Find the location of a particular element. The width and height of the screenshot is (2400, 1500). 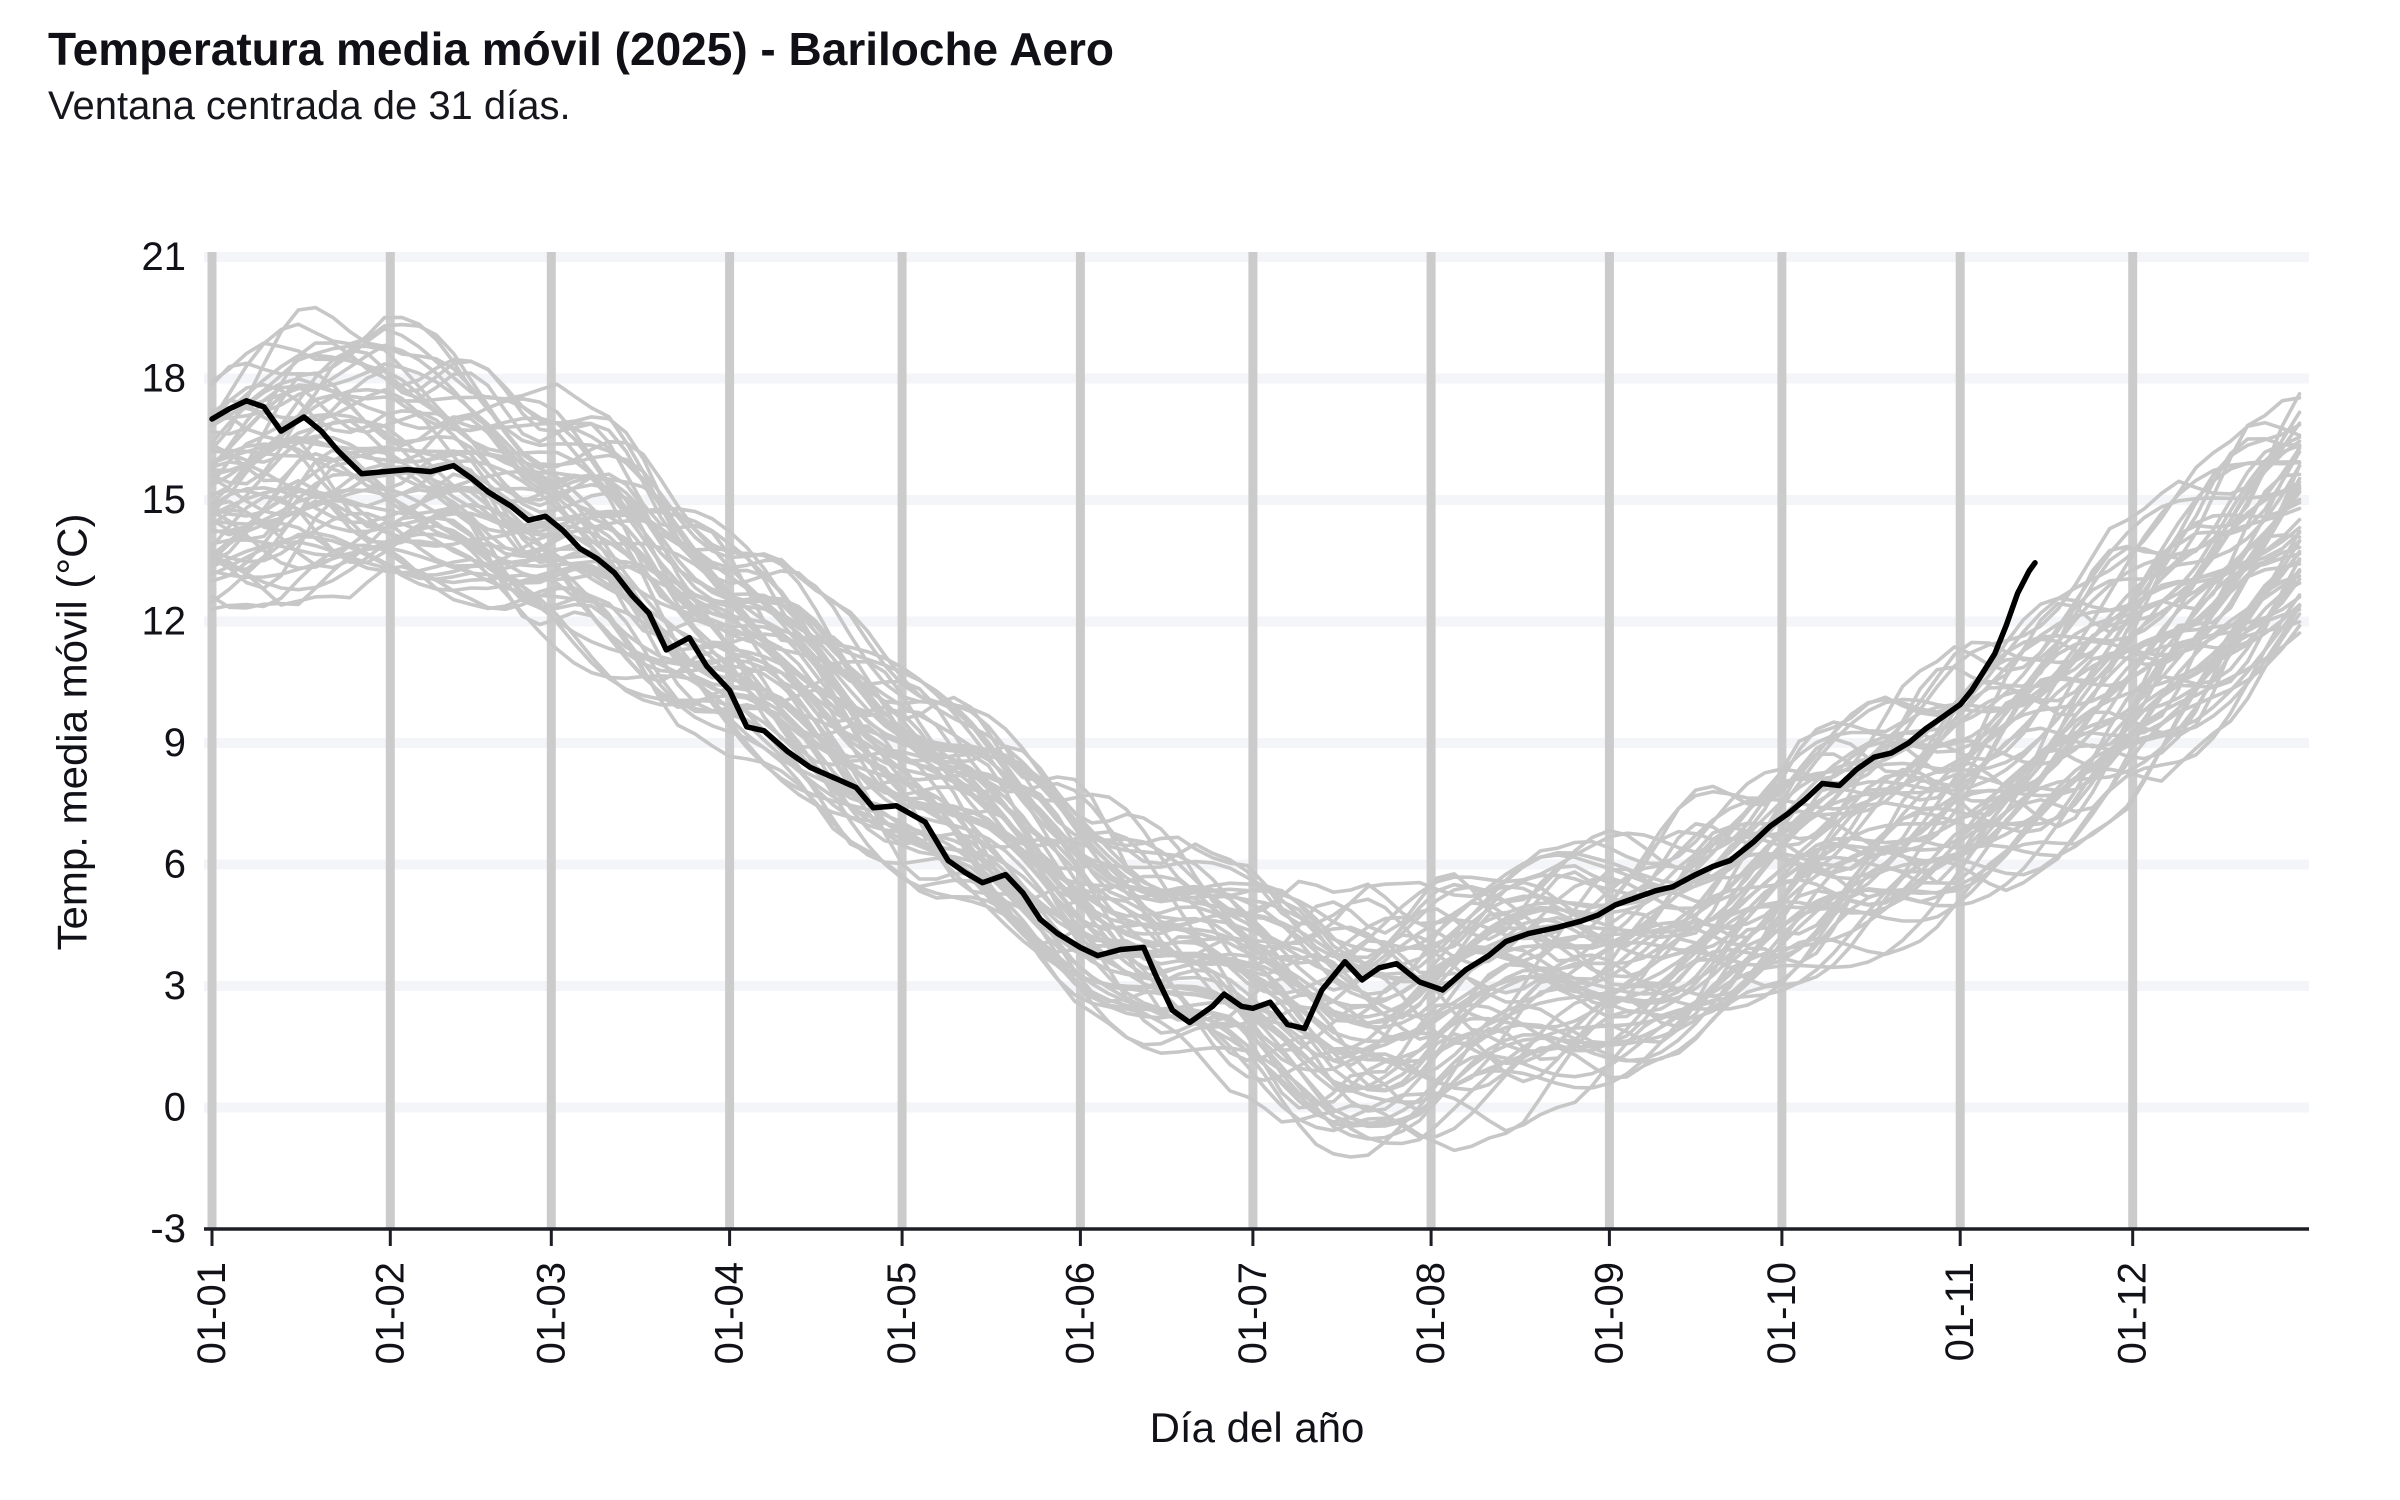

x-tick-label: 01-04 is located at coordinates (730, 1313).